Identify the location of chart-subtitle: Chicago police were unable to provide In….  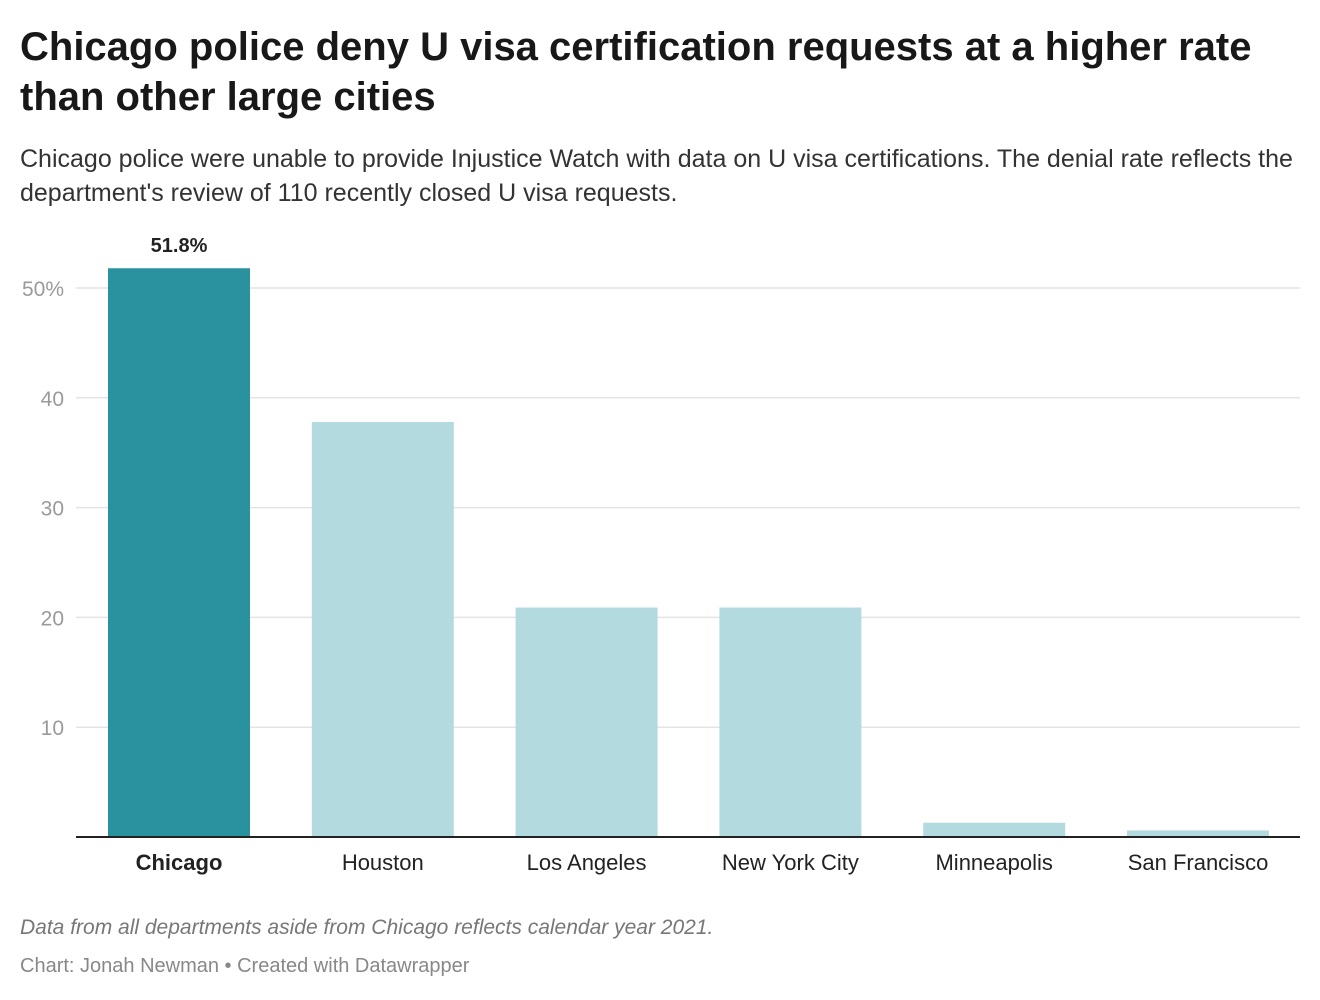
(656, 176).